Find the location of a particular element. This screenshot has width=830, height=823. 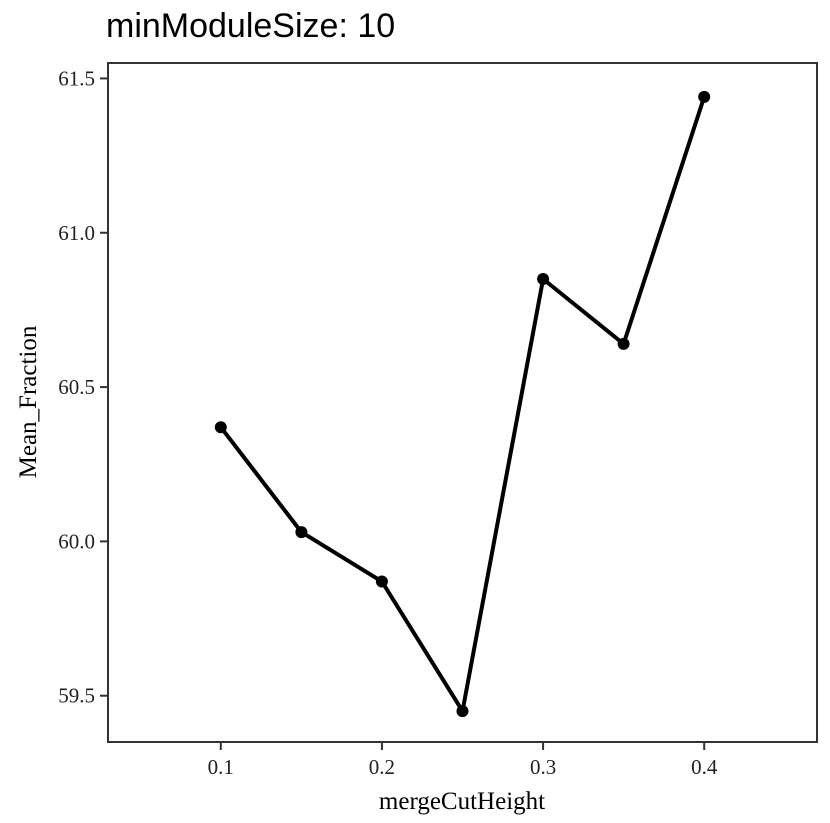

x-tick-label: 0.4 is located at coordinates (704, 767).